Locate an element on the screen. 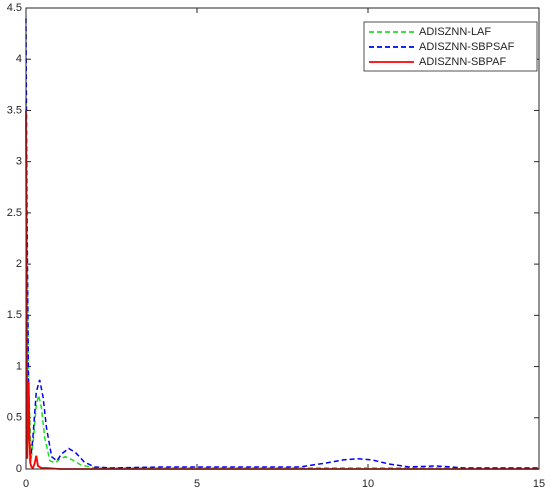 This screenshot has width=550, height=495. y-tick-label: 3 is located at coordinates (19, 162).